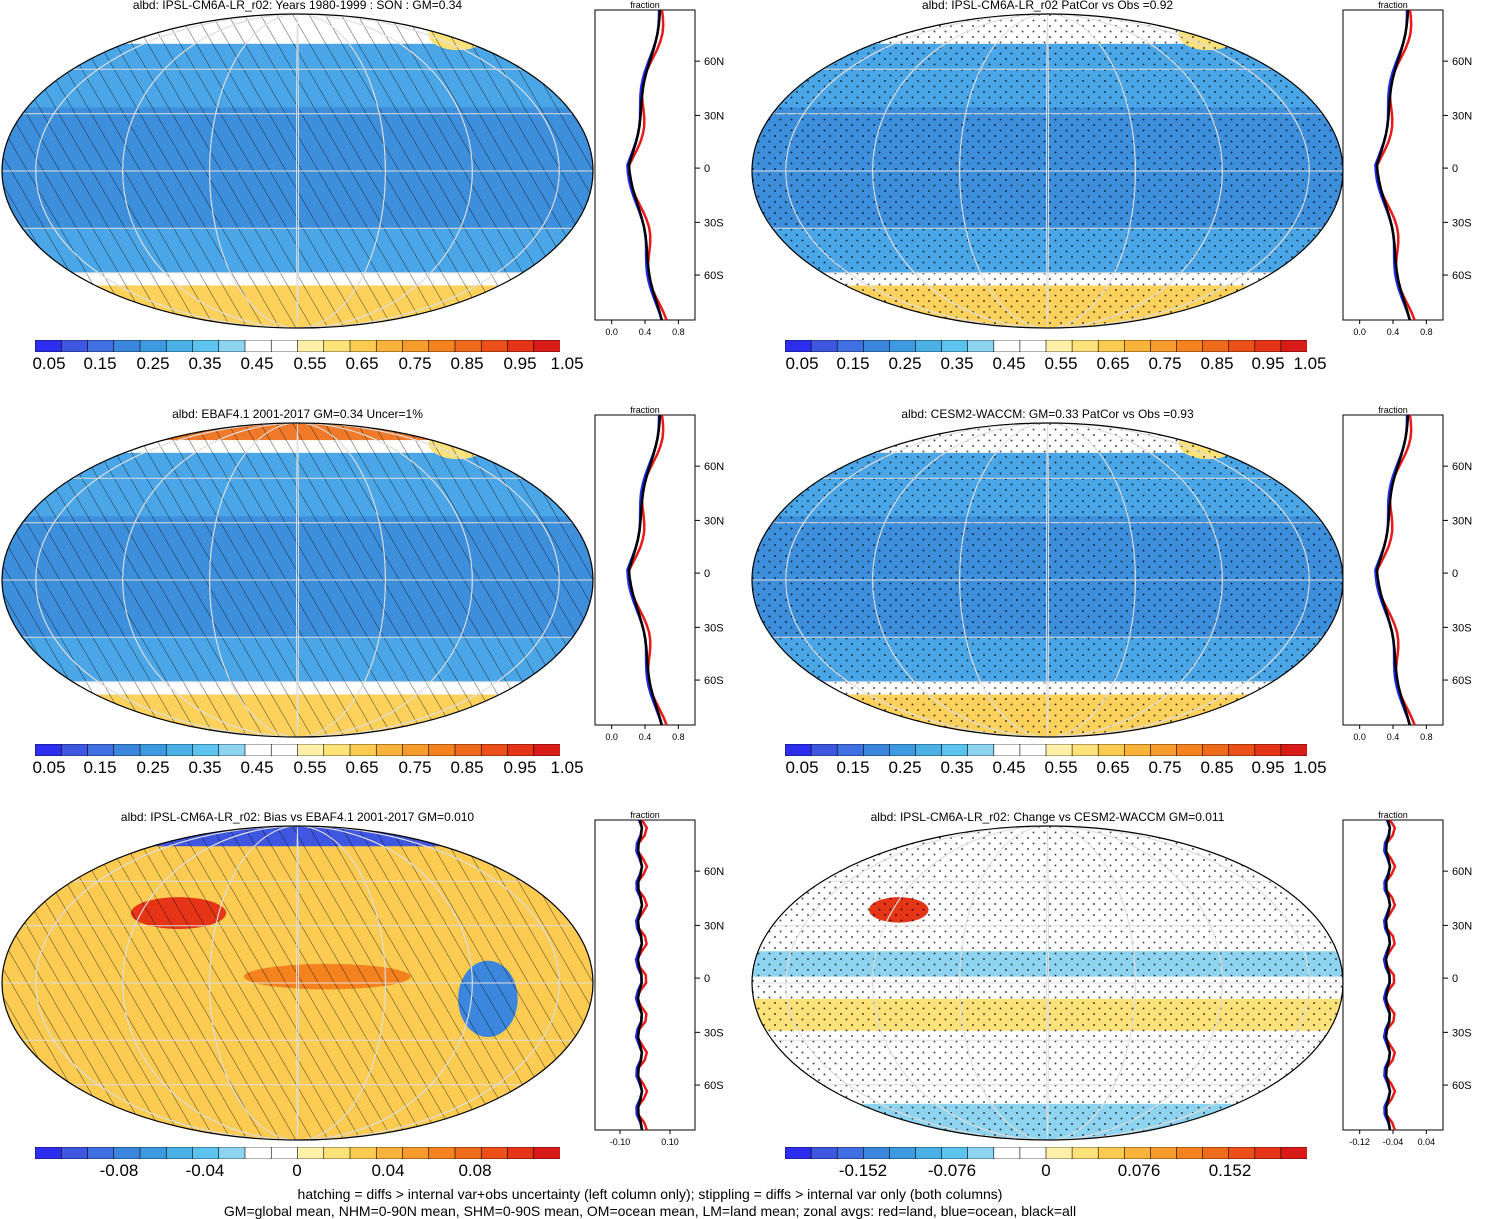  Describe the element at coordinates (863, 1170) in the screenshot. I see `cbar-tick-label: -0.152` at that location.